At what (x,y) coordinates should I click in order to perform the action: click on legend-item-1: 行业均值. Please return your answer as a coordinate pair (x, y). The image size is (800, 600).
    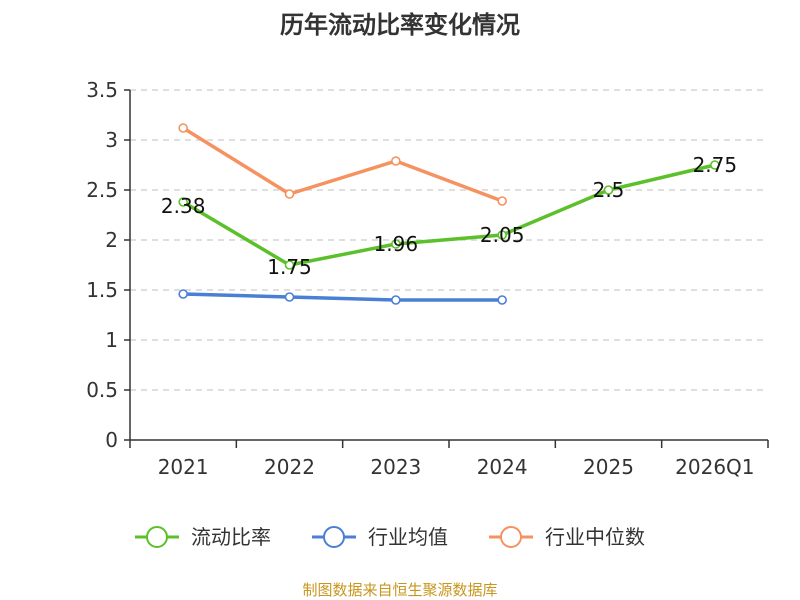
    Looking at the image, I should click on (380, 537).